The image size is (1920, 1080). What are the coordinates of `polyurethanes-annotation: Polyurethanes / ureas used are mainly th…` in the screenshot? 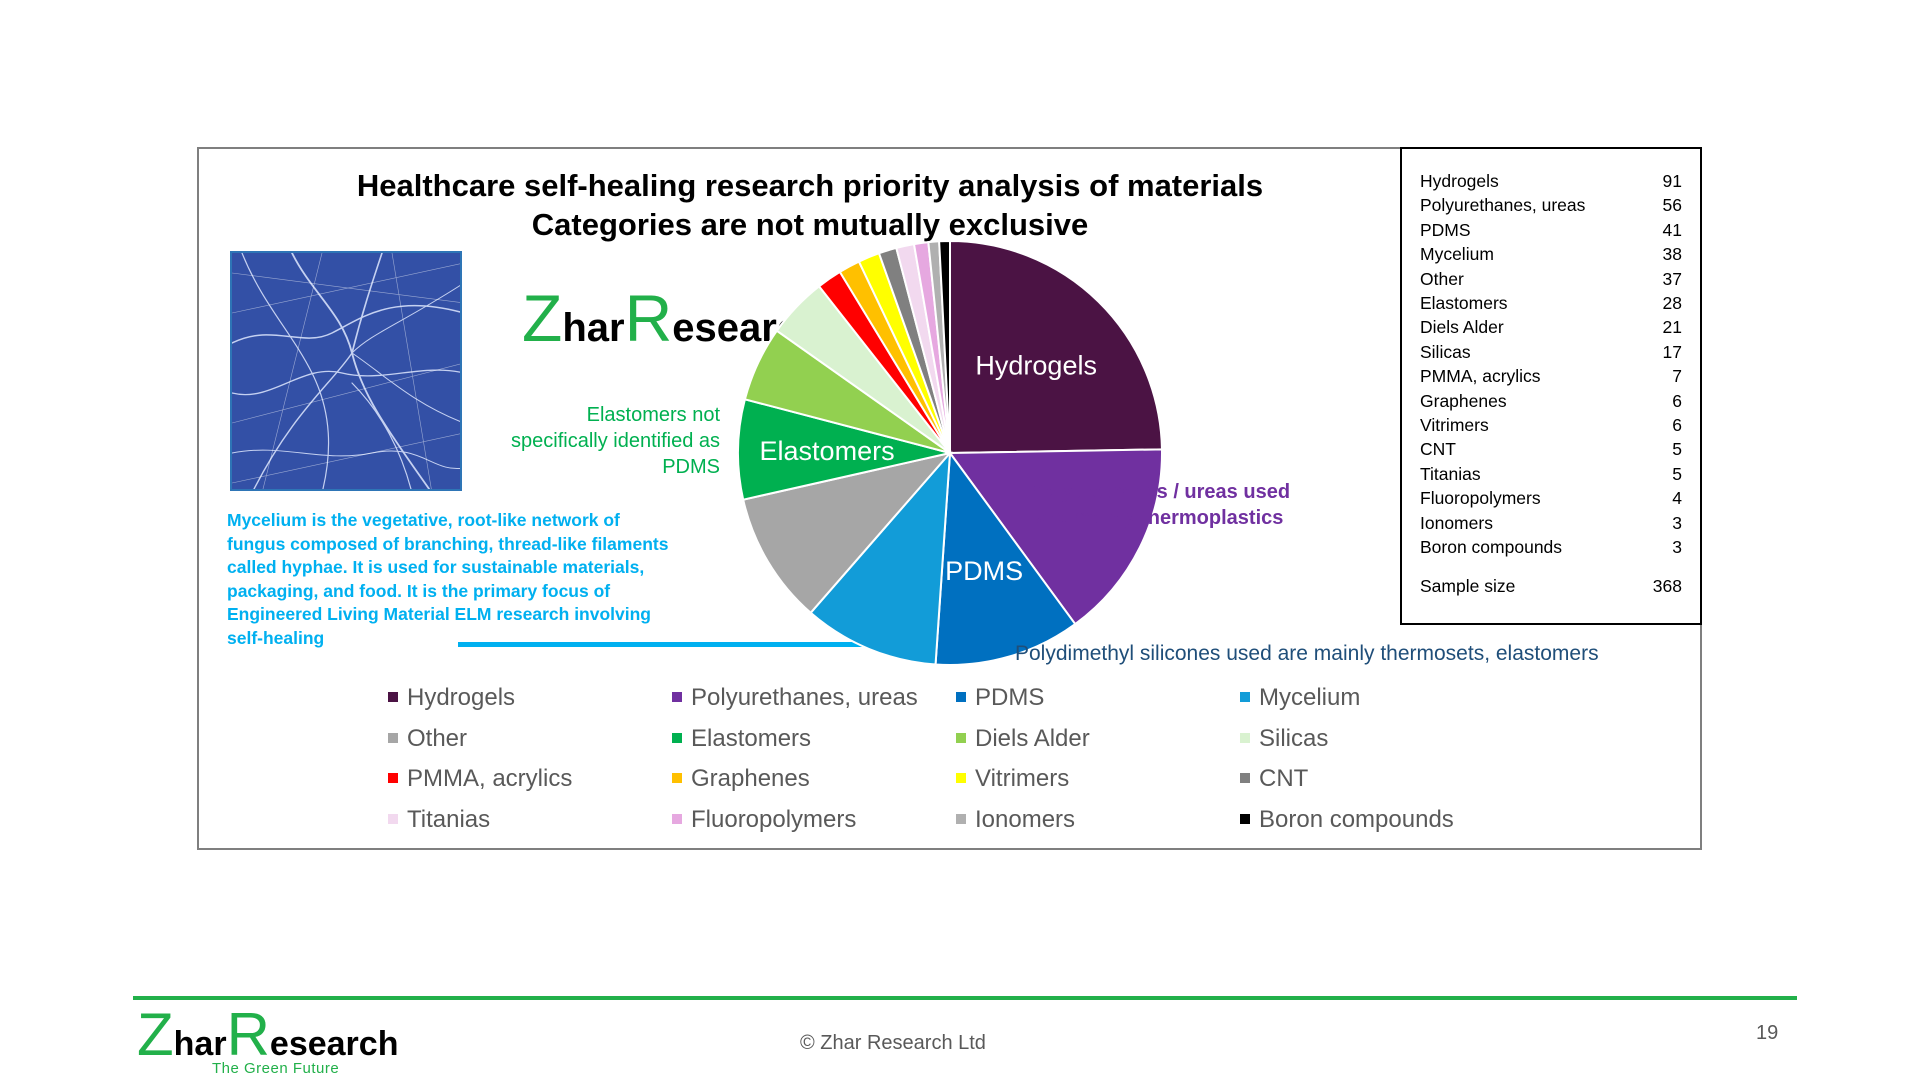 It's located at (1160, 505).